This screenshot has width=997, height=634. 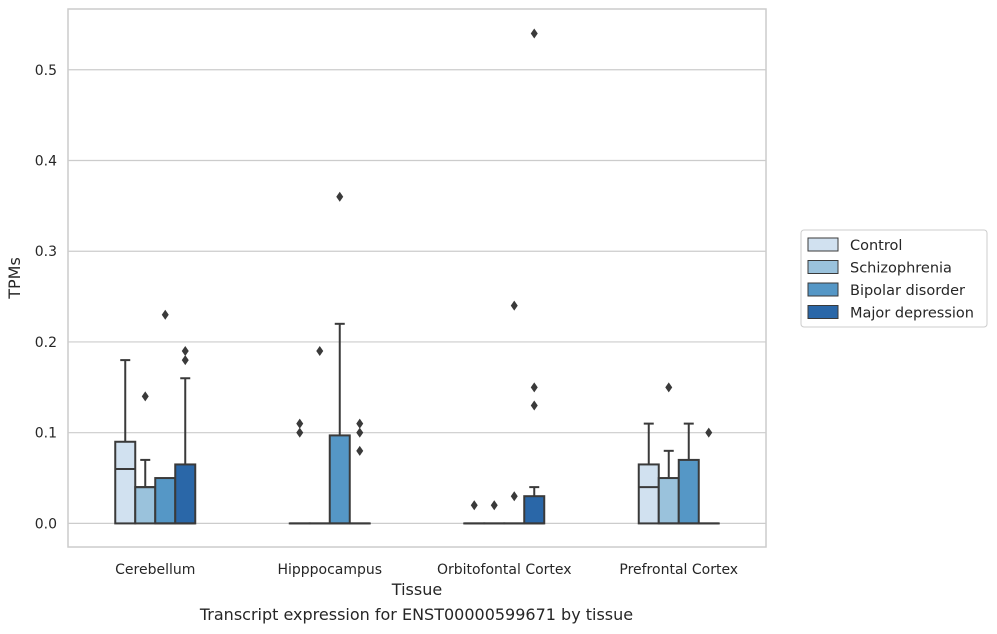 What do you see at coordinates (329, 570) in the screenshot?
I see `x-tick-label: Hipppocampus` at bounding box center [329, 570].